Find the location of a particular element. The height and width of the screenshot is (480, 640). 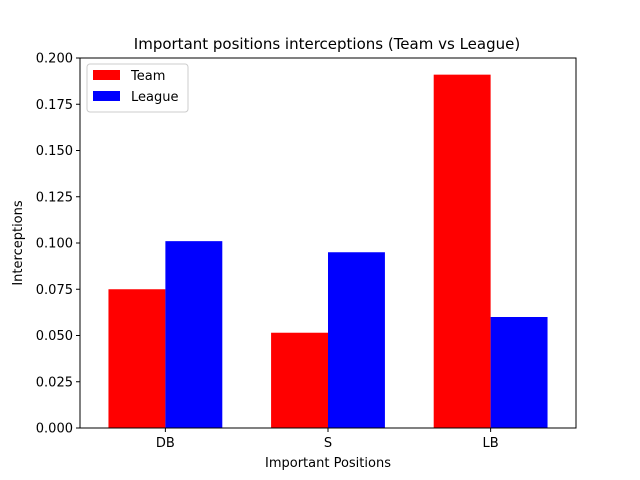

y-tick-label: 0.025 is located at coordinates (54, 382).